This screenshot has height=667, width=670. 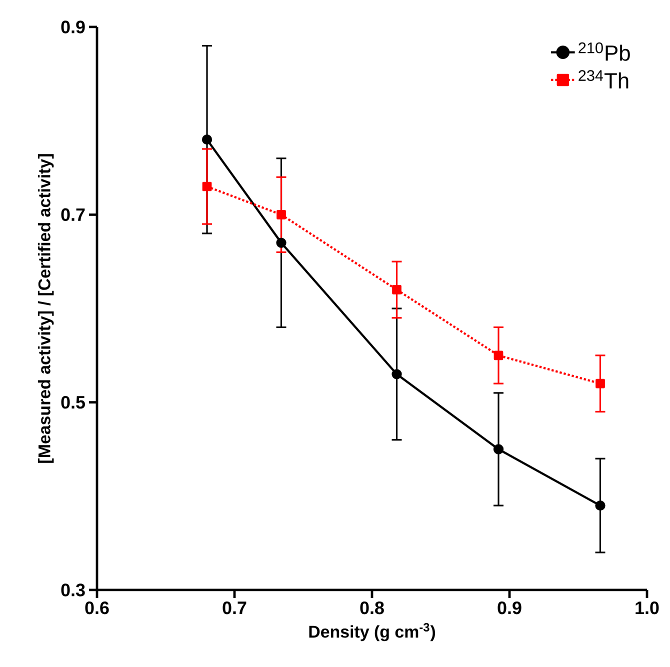 I want to click on legend-label: $^{210}$Pb, so click(x=604, y=51).